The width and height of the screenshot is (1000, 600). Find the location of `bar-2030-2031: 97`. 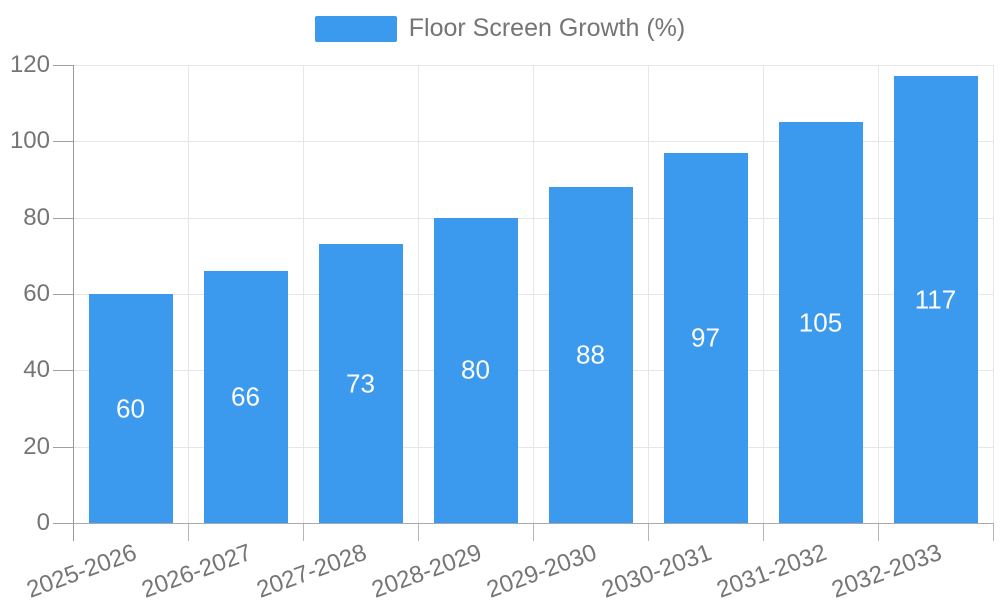

bar-2030-2031: 97 is located at coordinates (705, 337).